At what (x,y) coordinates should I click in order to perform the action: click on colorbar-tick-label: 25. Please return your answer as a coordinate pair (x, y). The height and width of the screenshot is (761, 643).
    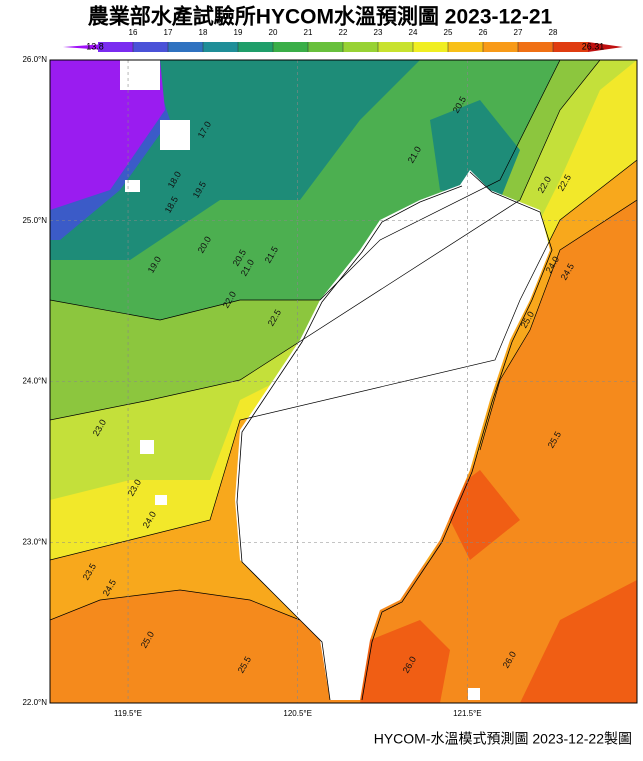
    Looking at the image, I should click on (448, 32).